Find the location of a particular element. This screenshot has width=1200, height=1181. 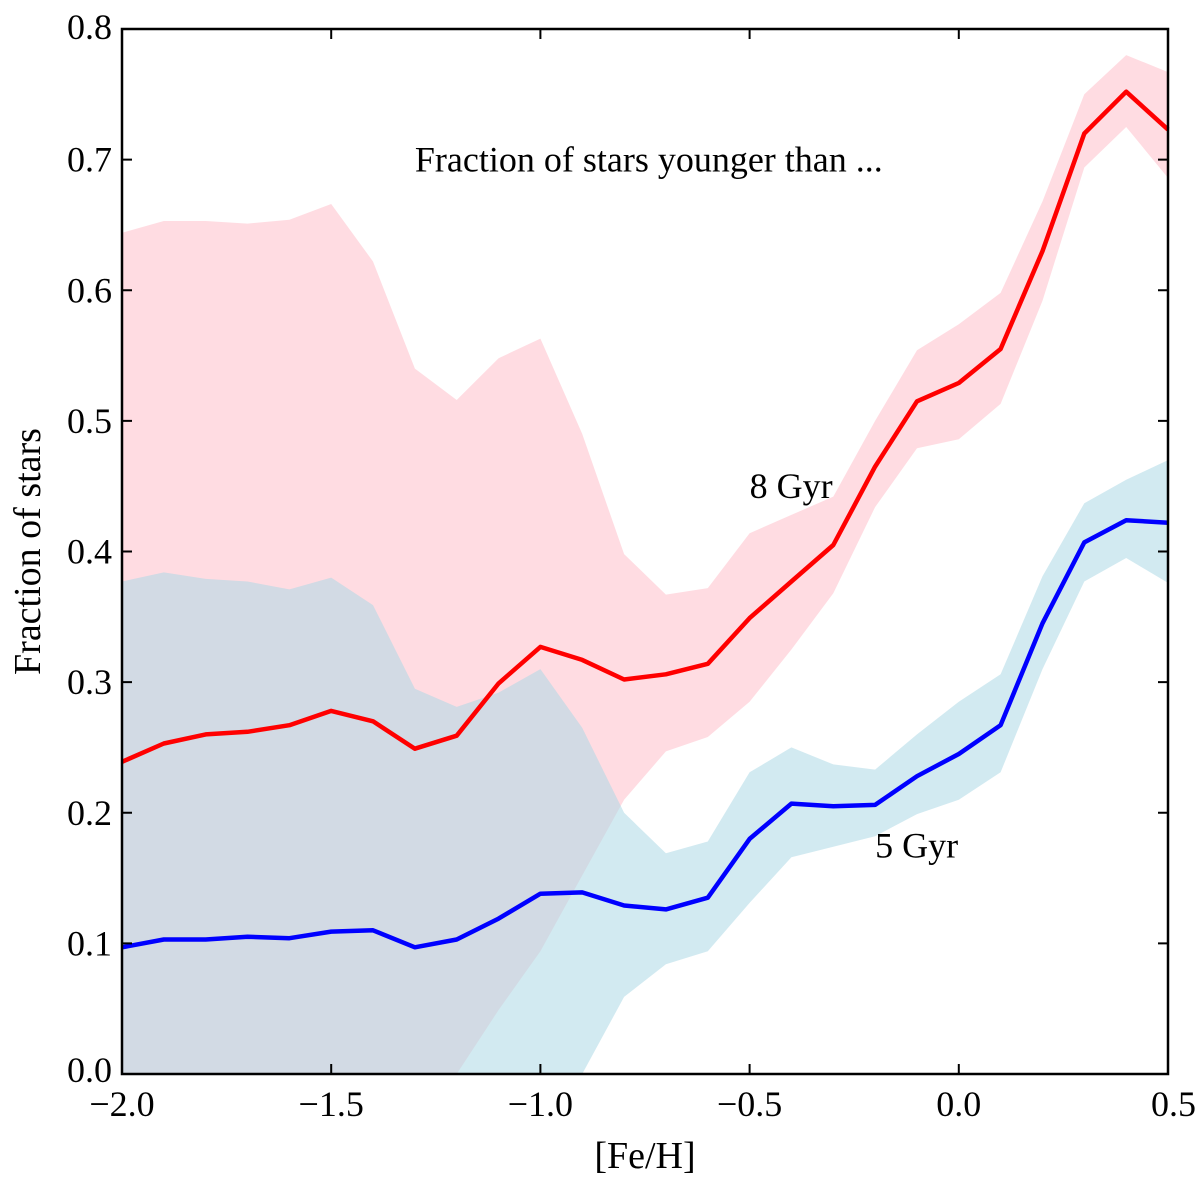

x-tick-label: −1.0 is located at coordinates (540, 1104).